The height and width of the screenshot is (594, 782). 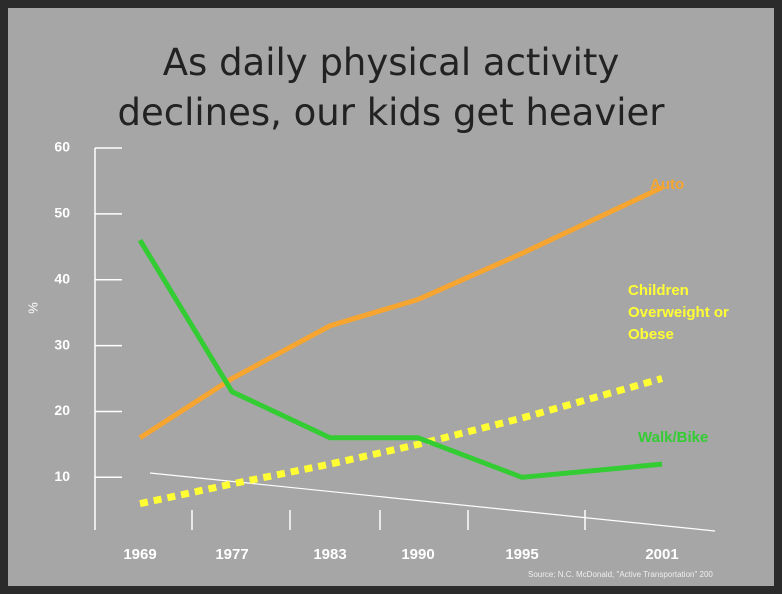 I want to click on x-tick-label: 1983, so click(x=329, y=554).